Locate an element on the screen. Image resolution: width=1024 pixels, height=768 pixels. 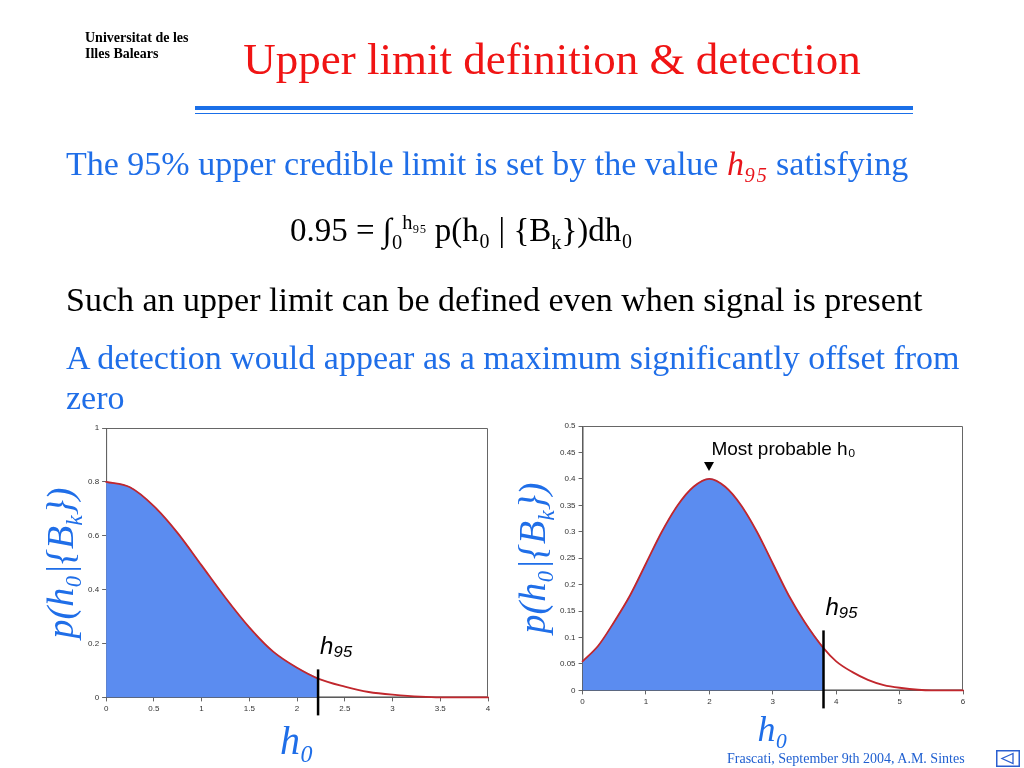
y-tick-label: 0 is located at coordinates (574, 690).